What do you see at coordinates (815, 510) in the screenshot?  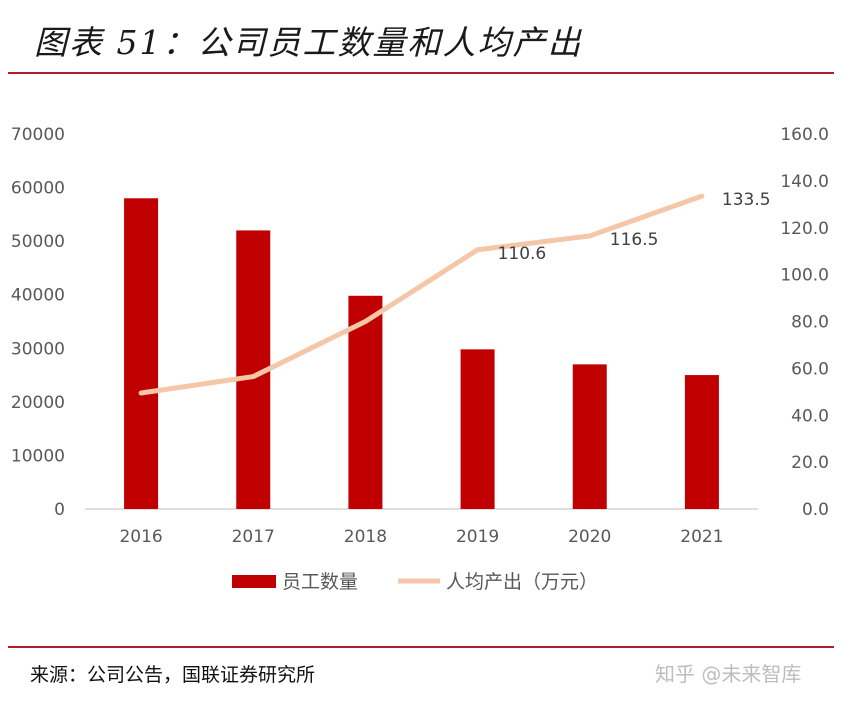 I see `right-tick-label: 0.0` at bounding box center [815, 510].